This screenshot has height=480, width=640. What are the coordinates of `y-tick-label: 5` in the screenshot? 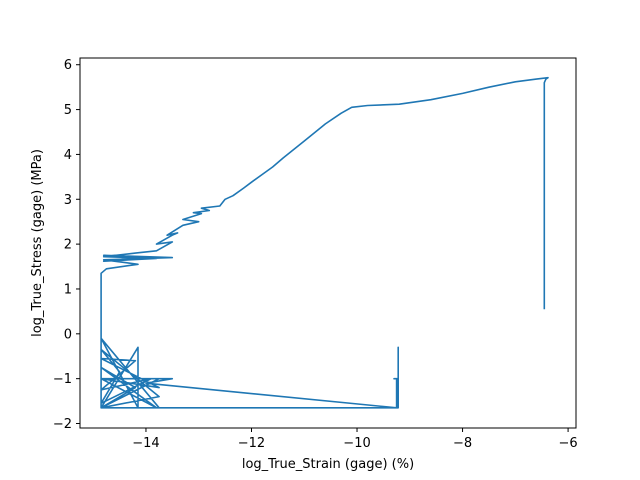 It's located at (68, 110).